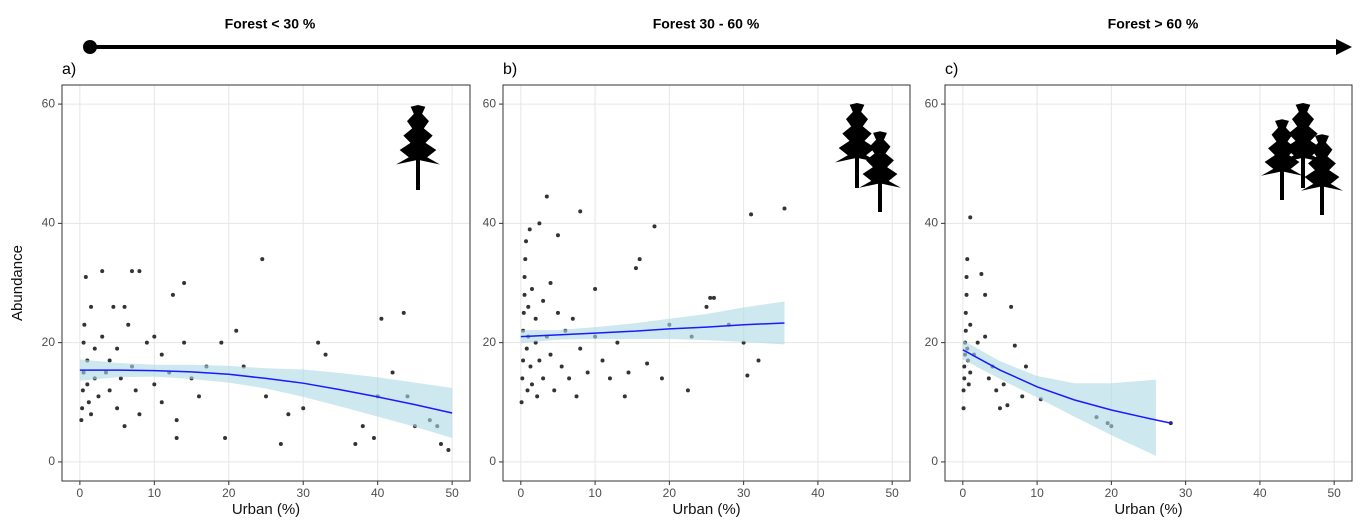  What do you see at coordinates (270, 24) in the screenshot?
I see `panel-title: Forest < 30 %` at bounding box center [270, 24].